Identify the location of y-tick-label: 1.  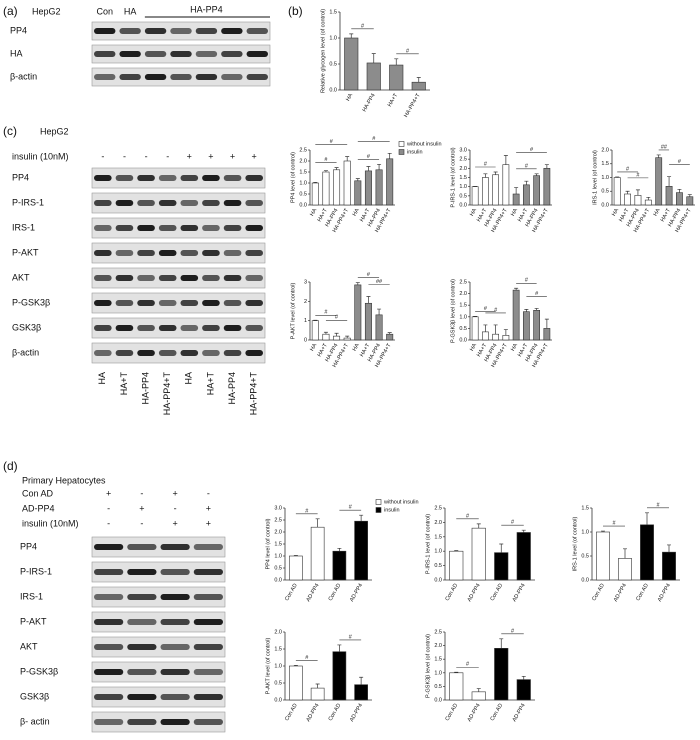
(305, 321).